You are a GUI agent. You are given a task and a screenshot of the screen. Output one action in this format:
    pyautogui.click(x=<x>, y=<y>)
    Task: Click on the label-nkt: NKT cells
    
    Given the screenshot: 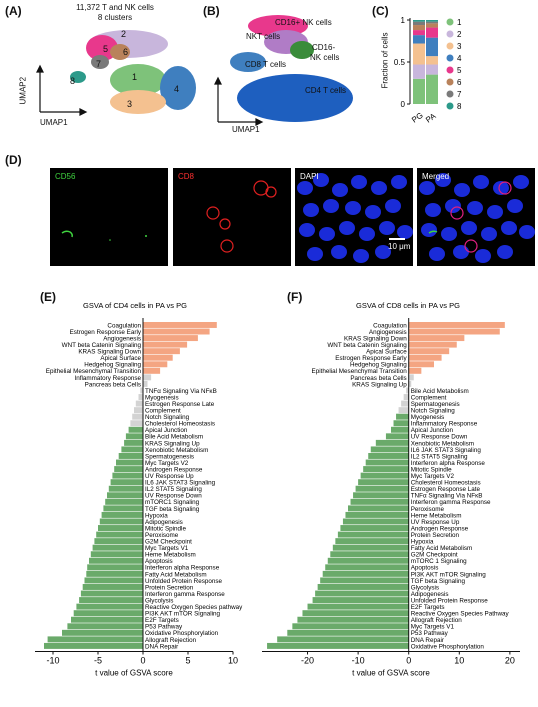 What is the action you would take?
    pyautogui.click(x=263, y=36)
    